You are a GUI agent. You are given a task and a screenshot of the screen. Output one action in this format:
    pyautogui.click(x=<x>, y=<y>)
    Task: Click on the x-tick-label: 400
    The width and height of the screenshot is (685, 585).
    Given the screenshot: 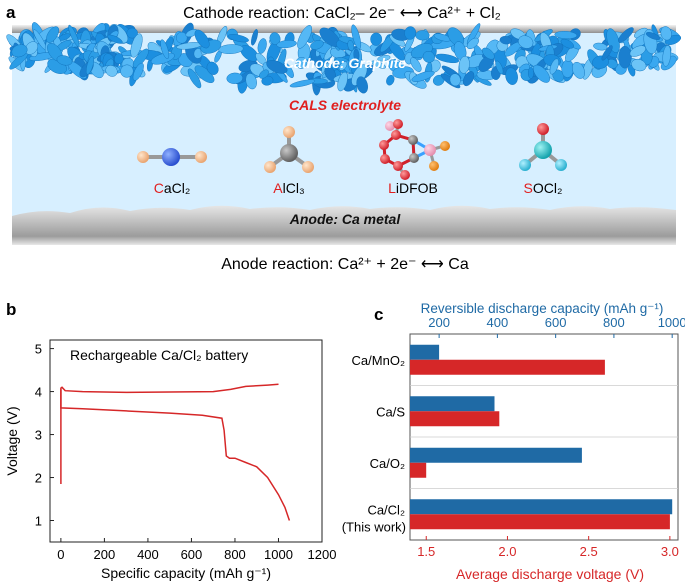 What is the action you would take?
    pyautogui.click(x=148, y=554)
    